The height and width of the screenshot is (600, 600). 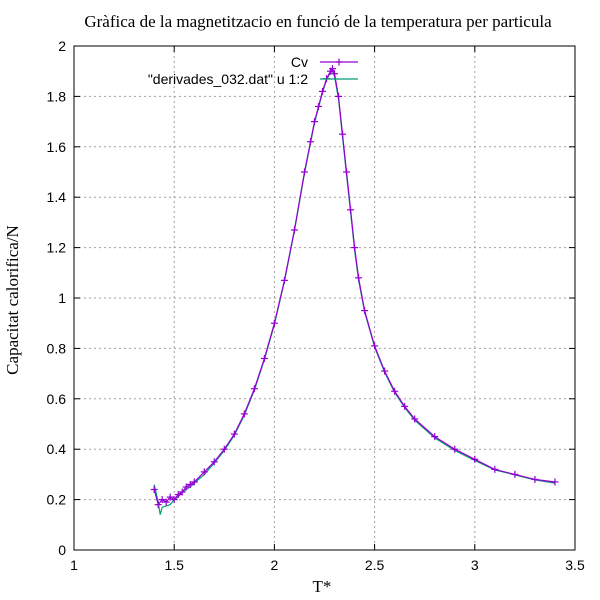 I want to click on y-tick-label: 1.2, so click(x=57, y=248).